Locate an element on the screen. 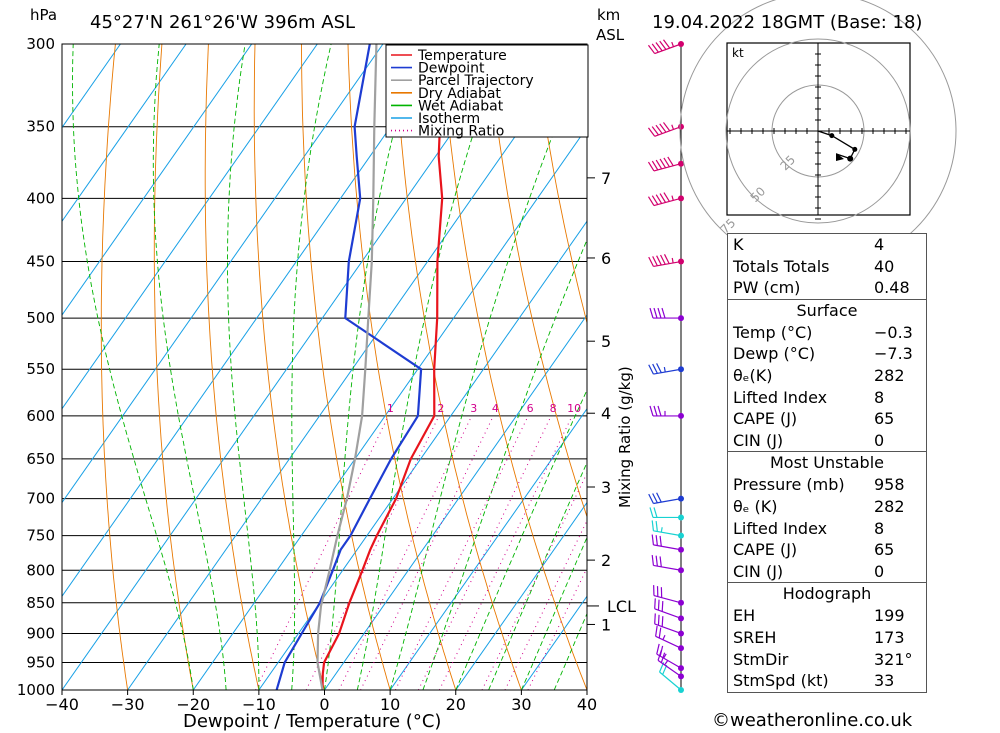  mixing-ratio-axis-title: Mixing Ratio (g/kg) is located at coordinates (625, 437).